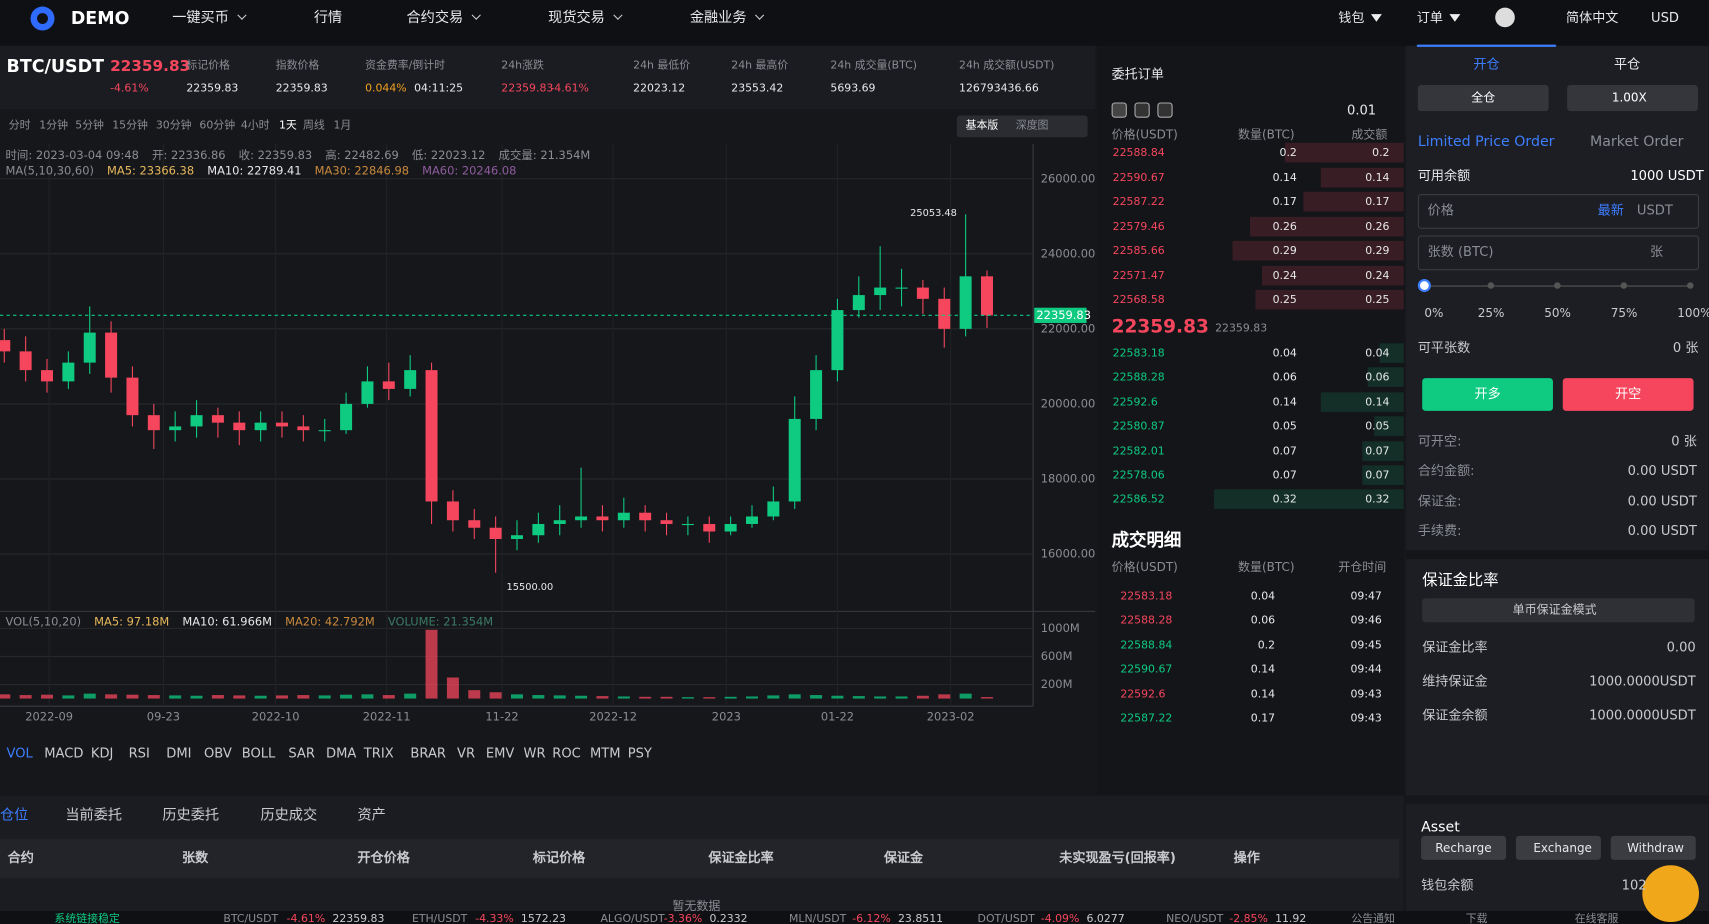  Describe the element at coordinates (1377, 300) in the screenshot. I see `order-total: 0.25` at that location.